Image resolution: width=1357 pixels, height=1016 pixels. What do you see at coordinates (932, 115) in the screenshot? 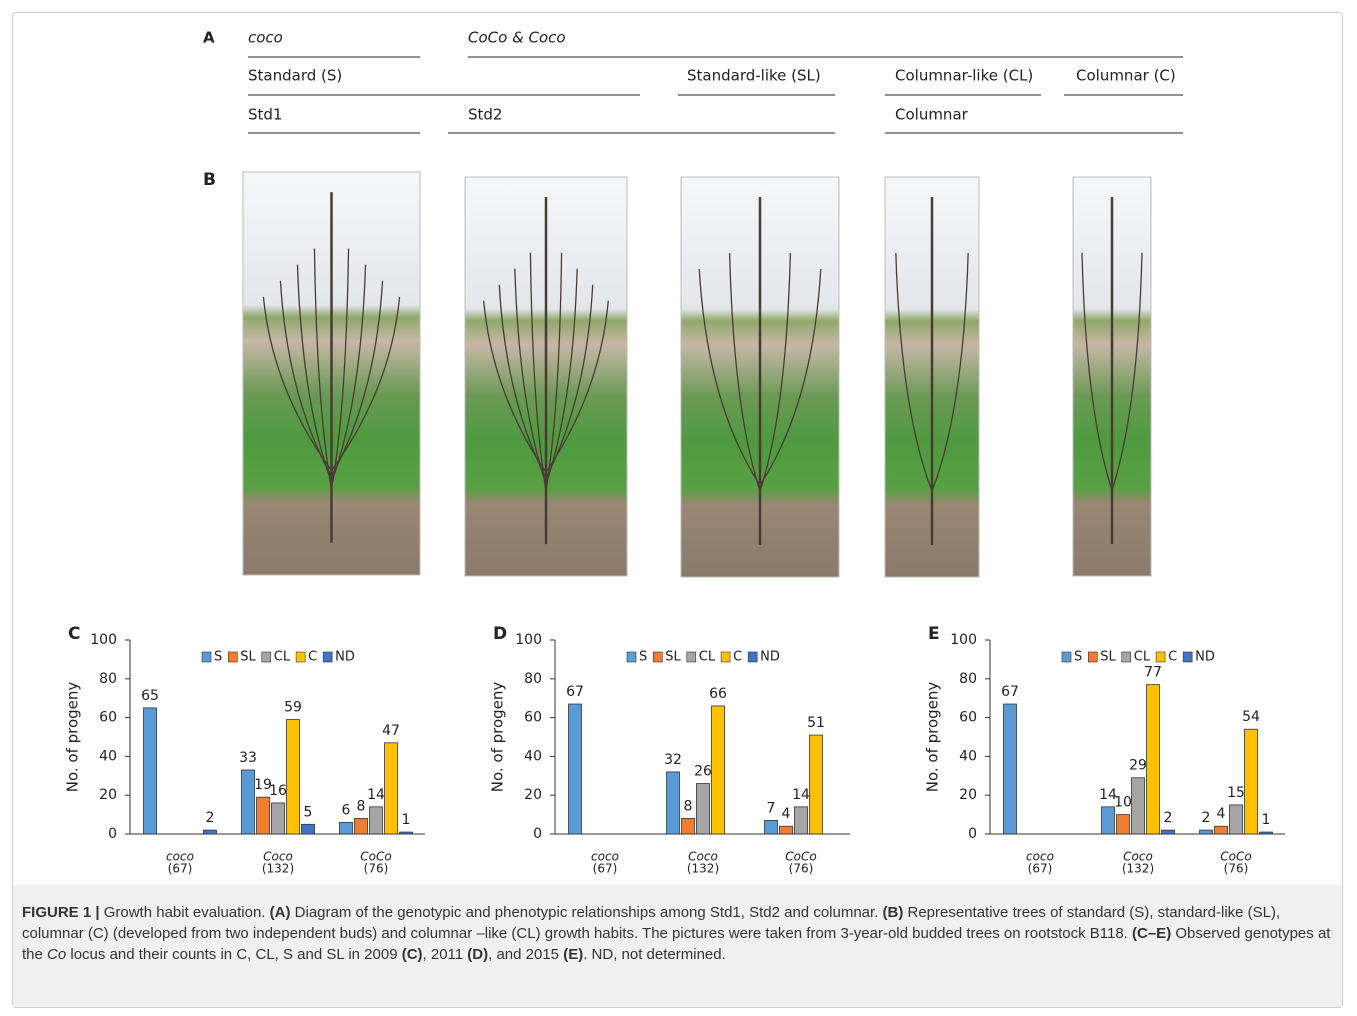
I see `group-label: Columnar` at bounding box center [932, 115].